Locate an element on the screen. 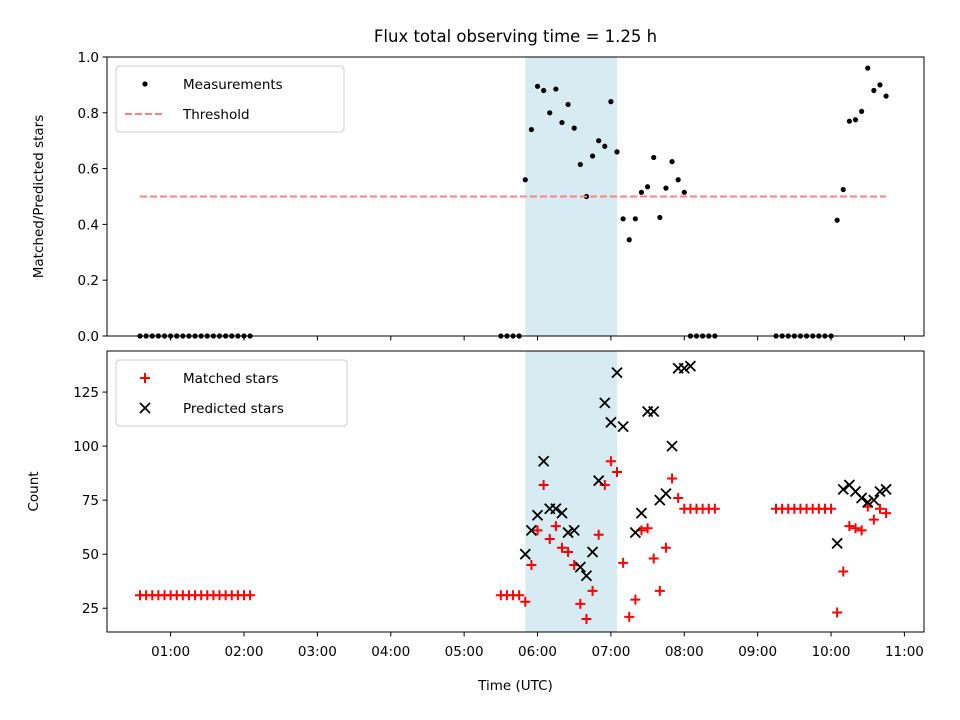  y-tick-label: 0.0 is located at coordinates (88, 337).